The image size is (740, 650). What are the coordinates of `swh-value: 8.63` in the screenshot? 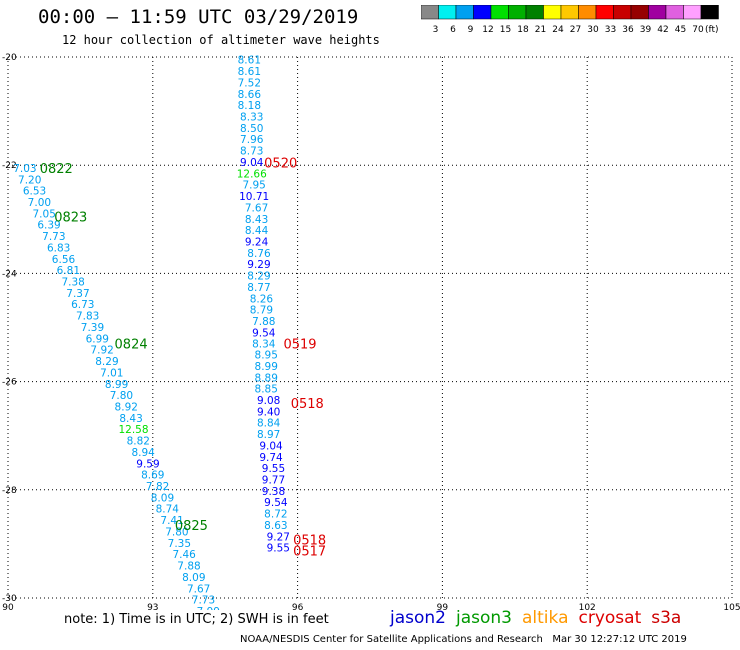 It's located at (275, 526).